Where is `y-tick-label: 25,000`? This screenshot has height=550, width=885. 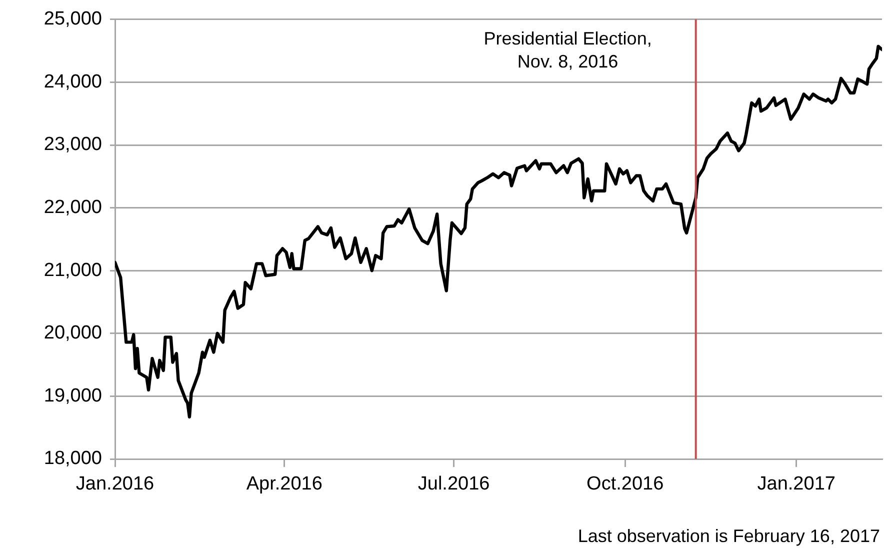 y-tick-label: 25,000 is located at coordinates (73, 19).